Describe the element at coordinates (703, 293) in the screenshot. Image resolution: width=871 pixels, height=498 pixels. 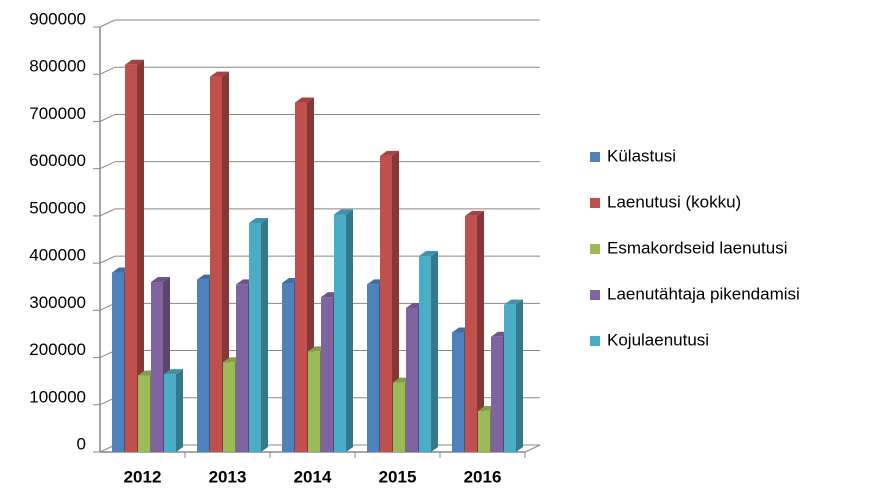
I see `legend-label: Laenutähtaja pikendamisi` at that location.